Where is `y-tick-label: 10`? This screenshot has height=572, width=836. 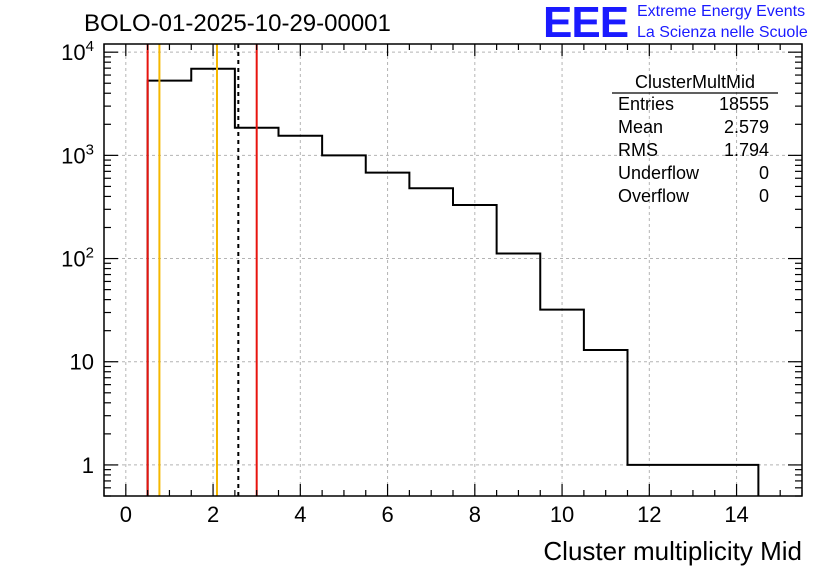 y-tick-label: 10 is located at coordinates (82, 362).